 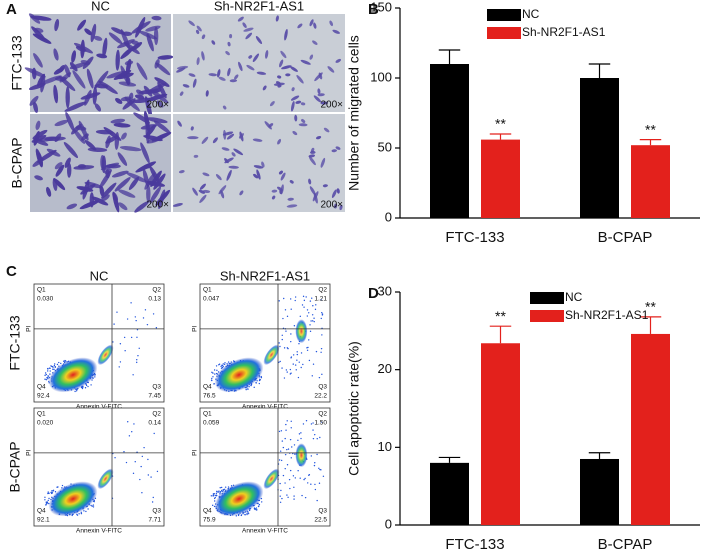 What do you see at coordinates (99, 275) in the screenshot?
I see `column-header: NC` at bounding box center [99, 275].